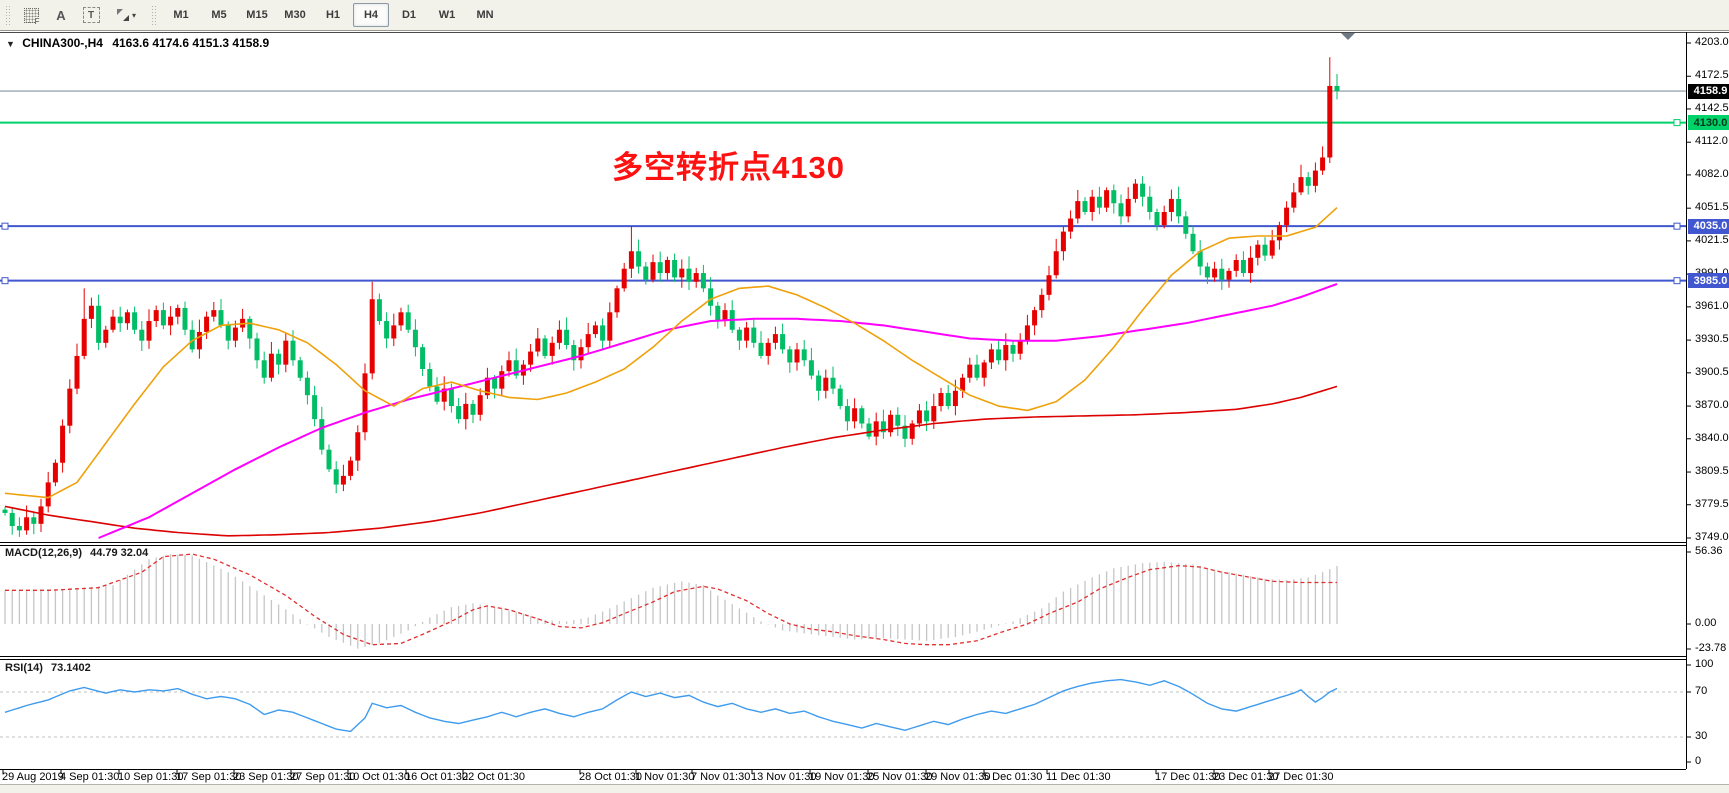 The width and height of the screenshot is (1729, 793). What do you see at coordinates (1712, 339) in the screenshot?
I see `price-tick-label: 3930.5` at bounding box center [1712, 339].